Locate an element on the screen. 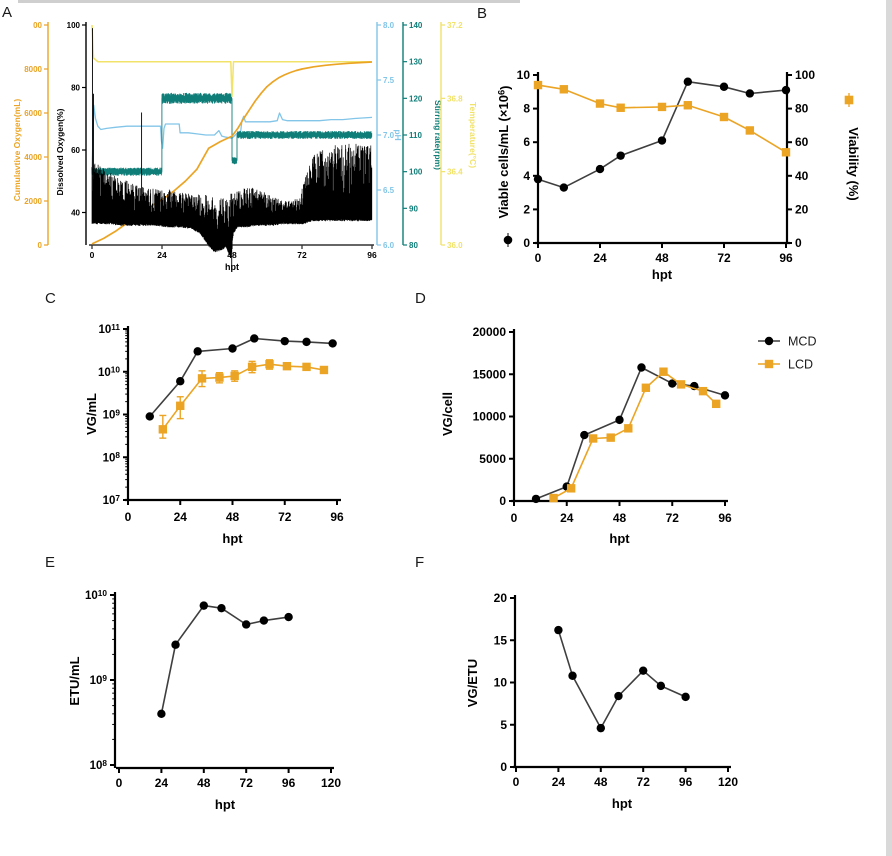 This screenshot has width=892, height=856. svg-text: 7.0 is located at coordinates (389, 135).